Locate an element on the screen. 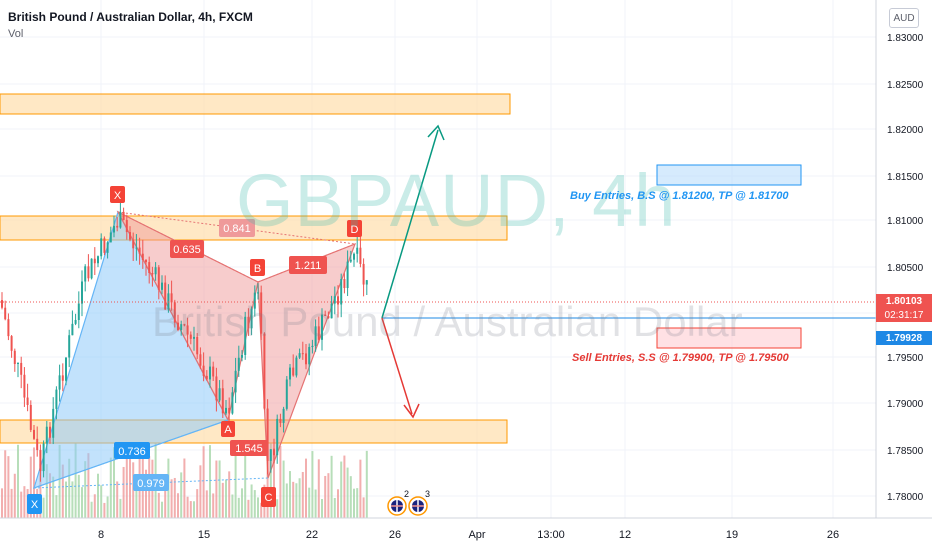 Image resolution: width=932 pixels, height=550 pixels. ratio-label-0736: 0.736 is located at coordinates (132, 450).